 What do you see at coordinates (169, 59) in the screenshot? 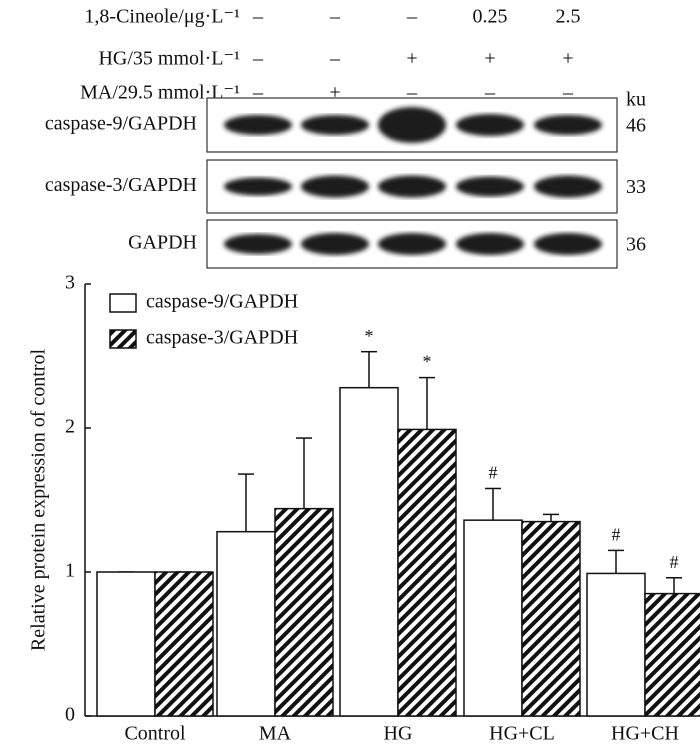
I see `condition-label: HG/35 mmol·L⁻¹` at bounding box center [169, 59].